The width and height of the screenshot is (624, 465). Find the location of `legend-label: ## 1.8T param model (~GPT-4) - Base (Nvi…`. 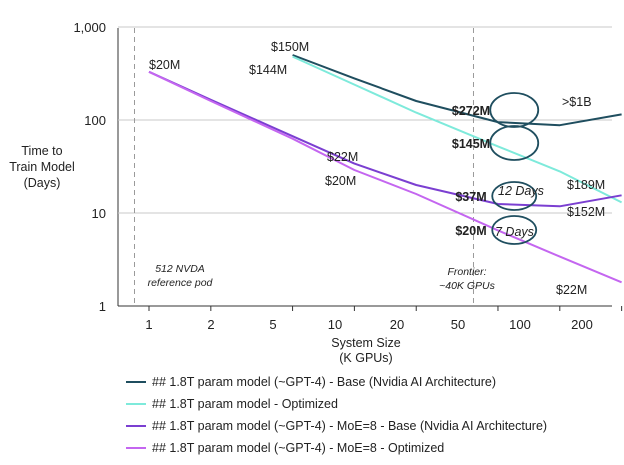

legend-label: ## 1.8T param model (~GPT-4) - Base (Nvi… is located at coordinates (324, 382).